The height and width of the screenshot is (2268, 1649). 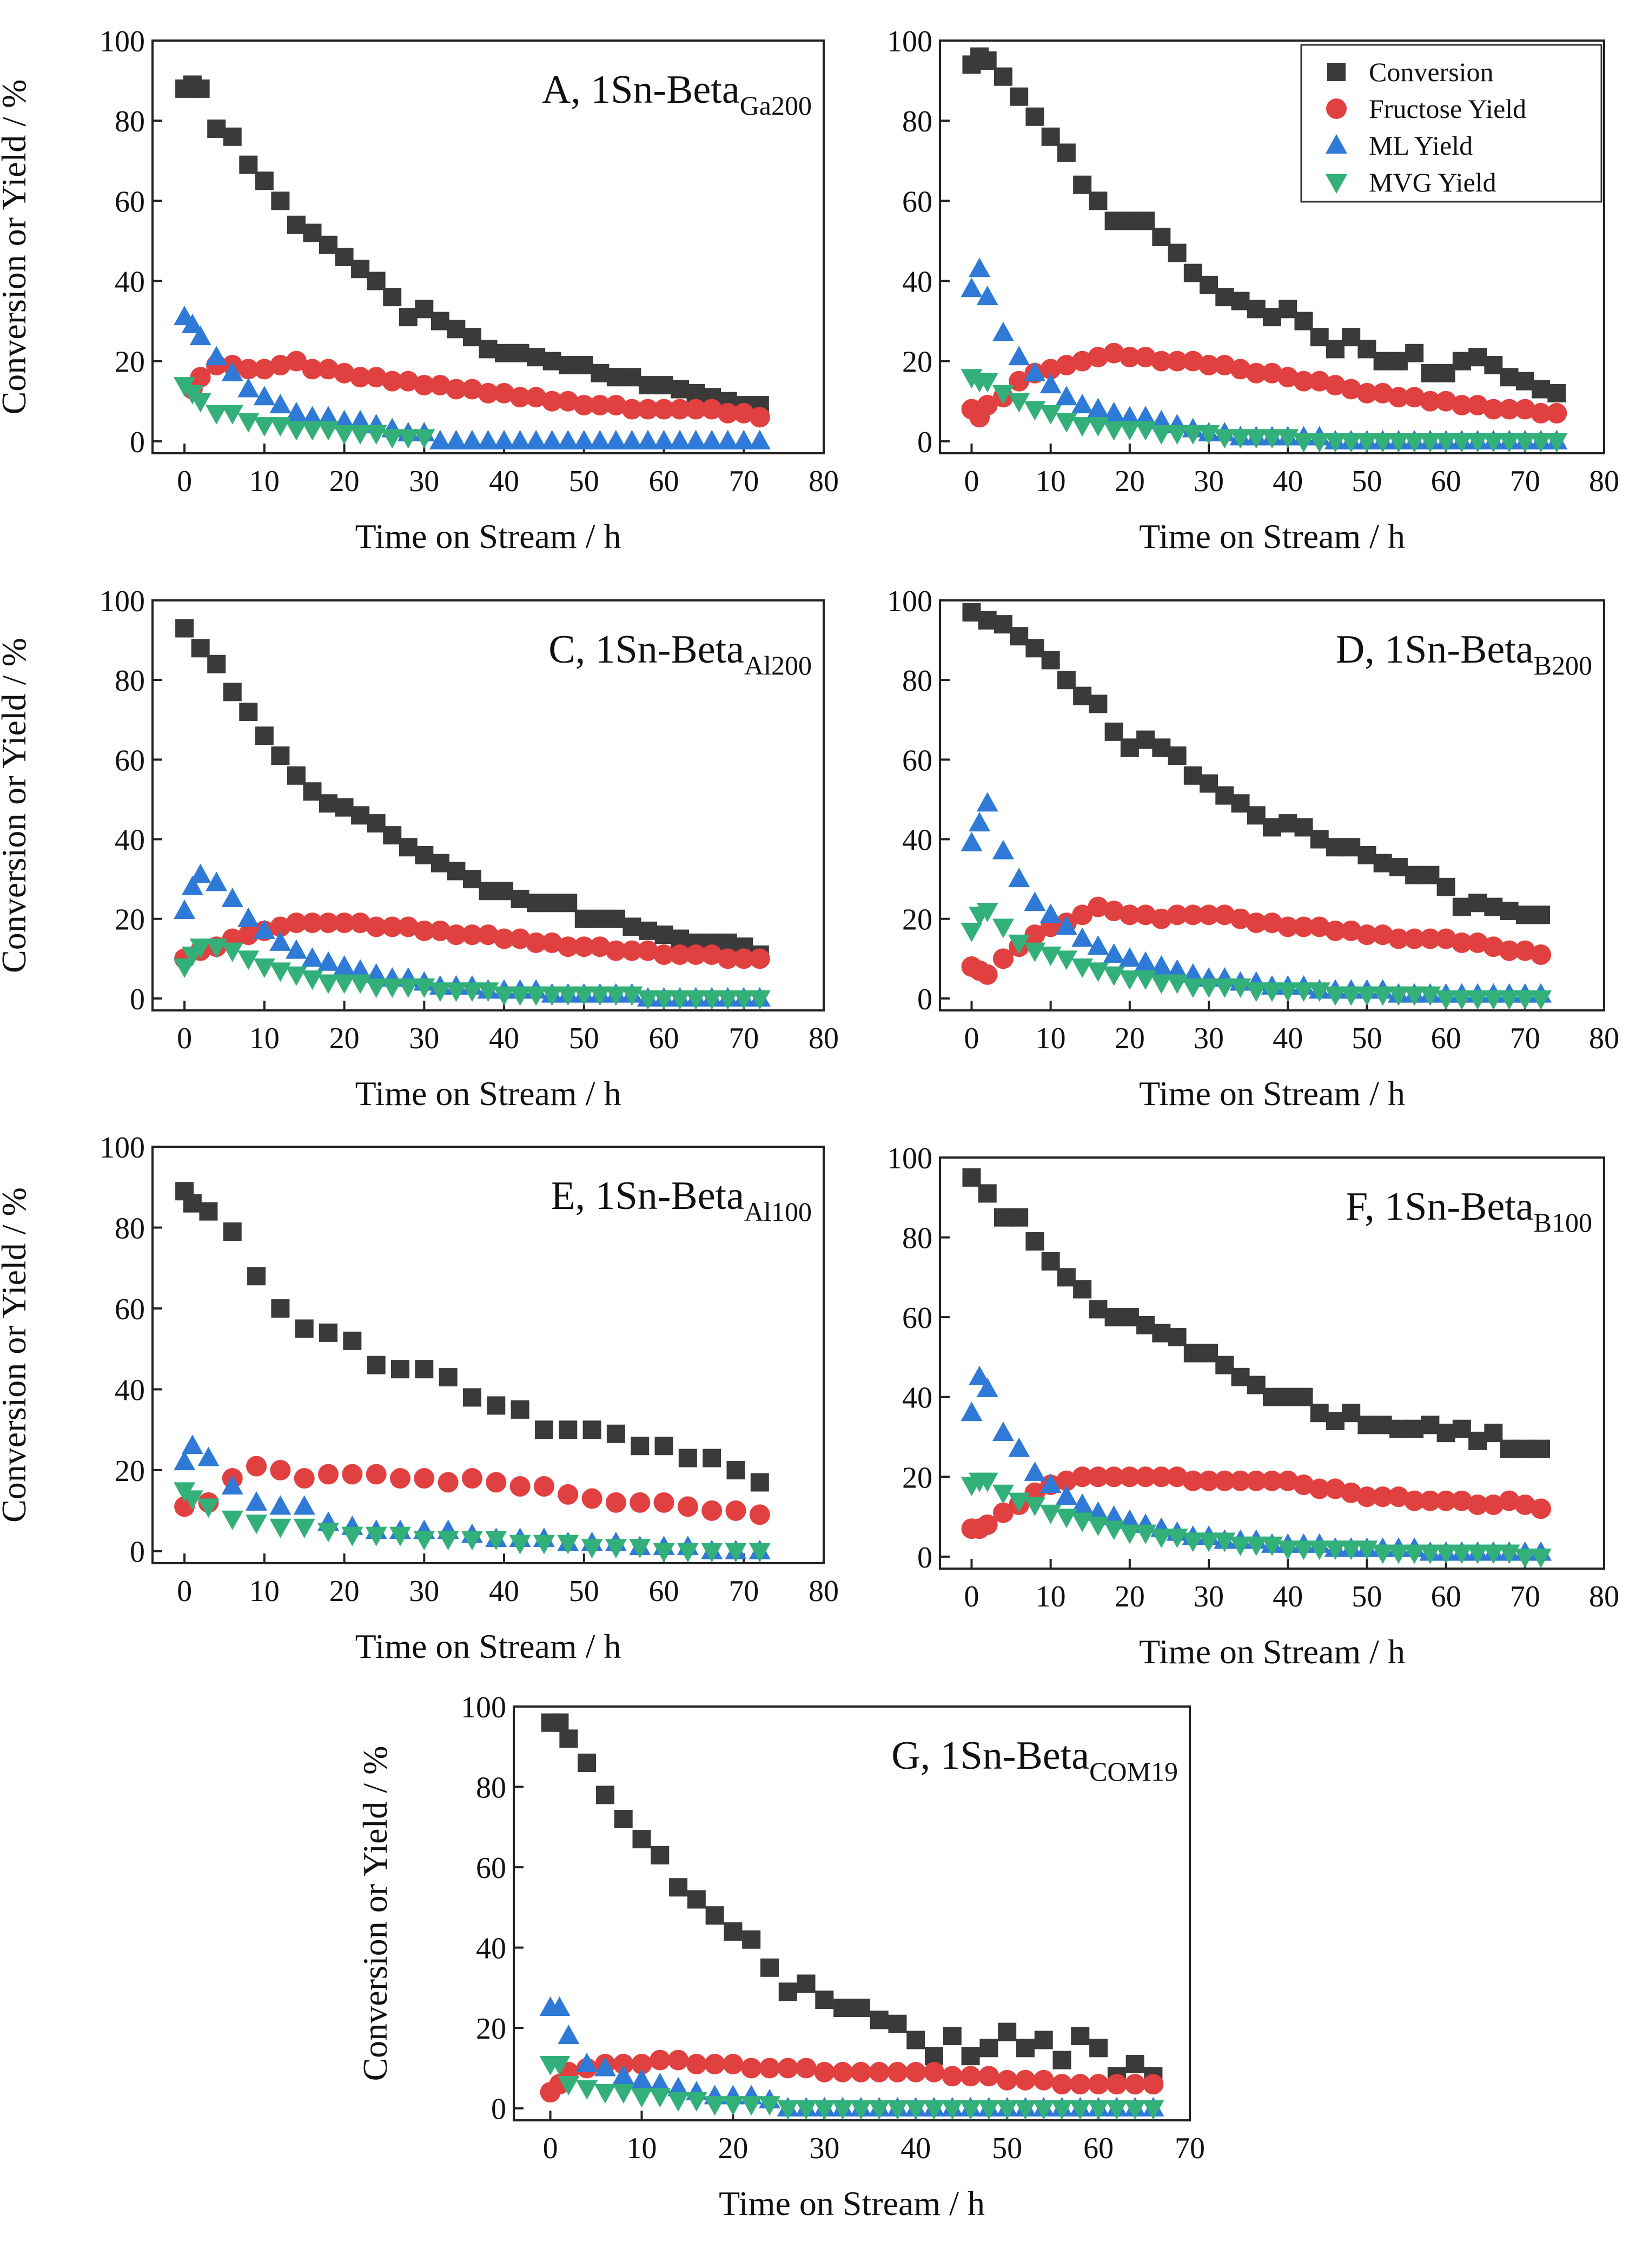 What do you see at coordinates (1336, 72) in the screenshot?
I see `legend-conversion-marker` at bounding box center [1336, 72].